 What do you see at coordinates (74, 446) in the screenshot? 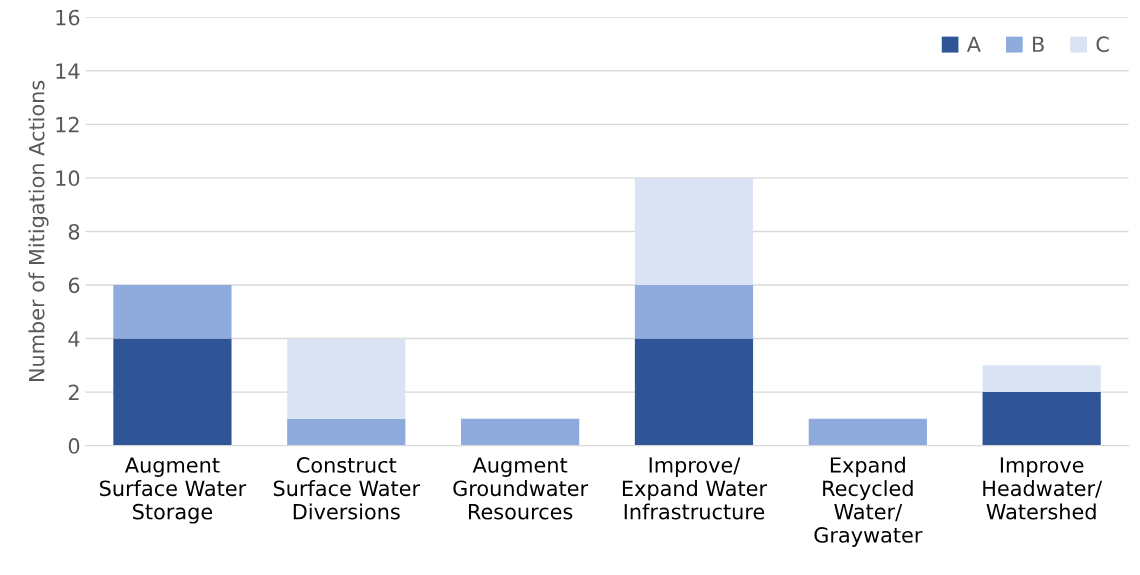
I see `y-tick-label: 0` at bounding box center [74, 446].